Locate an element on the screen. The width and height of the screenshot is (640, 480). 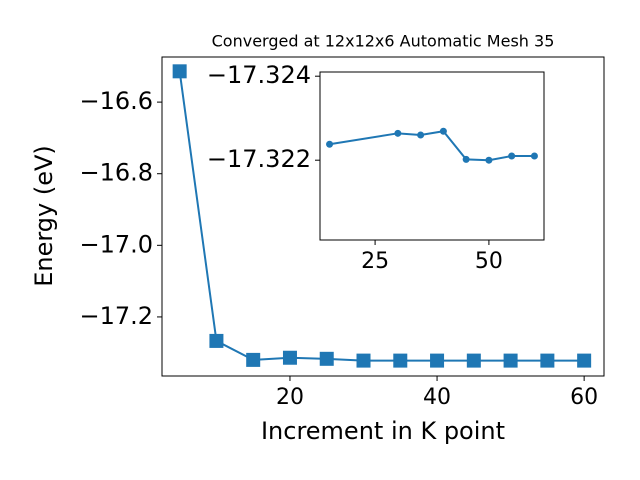
y-tick-label: −16.8 is located at coordinates (116, 173).